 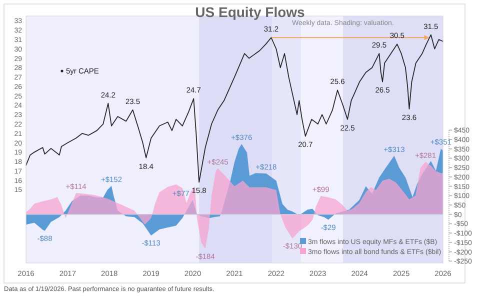 What do you see at coordinates (250, 12) in the screenshot?
I see `chart-title: US Equity Flows` at bounding box center [250, 12].